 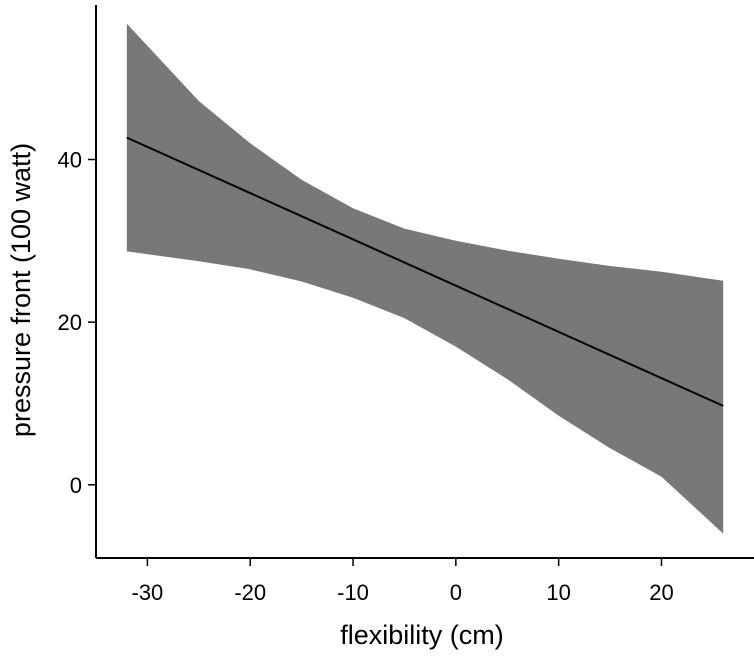 I want to click on y-ticks: 0 20 40, so click(x=77, y=323).